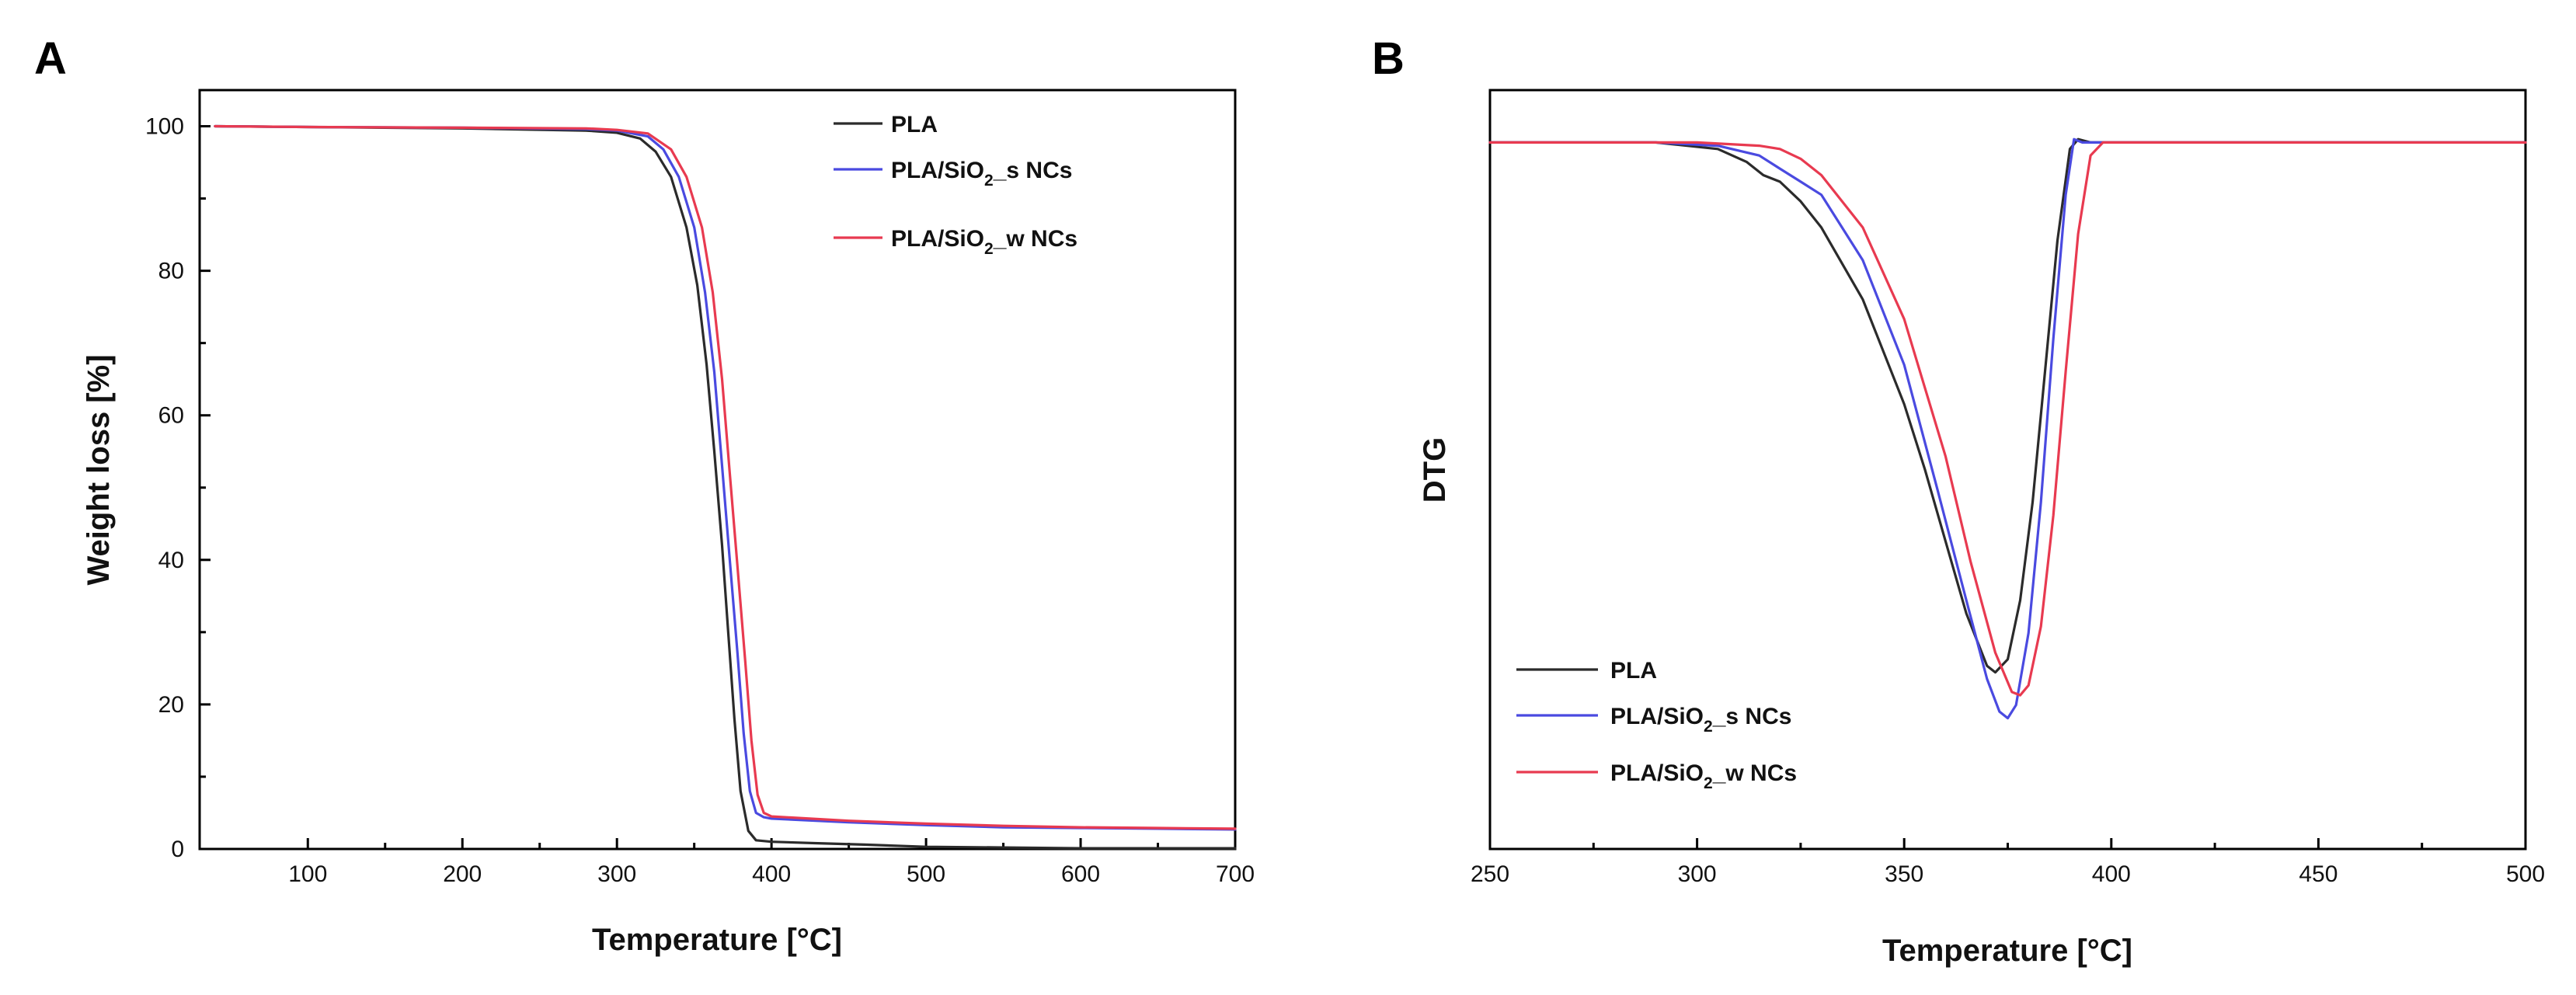 The width and height of the screenshot is (2576, 995). Describe the element at coordinates (171, 560) in the screenshot. I see `y-tick-label: 40` at that location.